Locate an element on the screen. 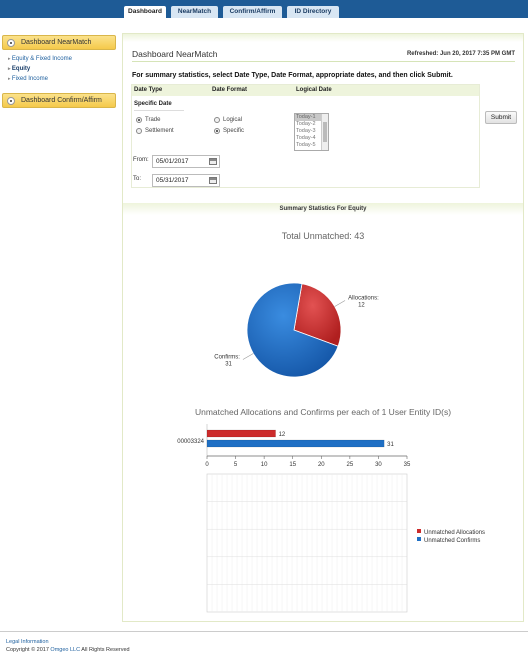  submit-button: Submit is located at coordinates (501, 117).